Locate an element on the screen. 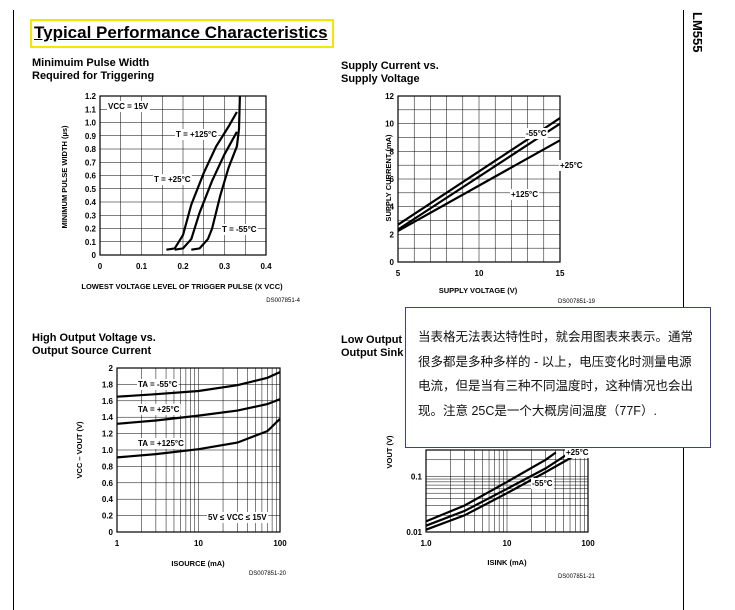  chart1-y-tick-label: 0 is located at coordinates (94, 255).